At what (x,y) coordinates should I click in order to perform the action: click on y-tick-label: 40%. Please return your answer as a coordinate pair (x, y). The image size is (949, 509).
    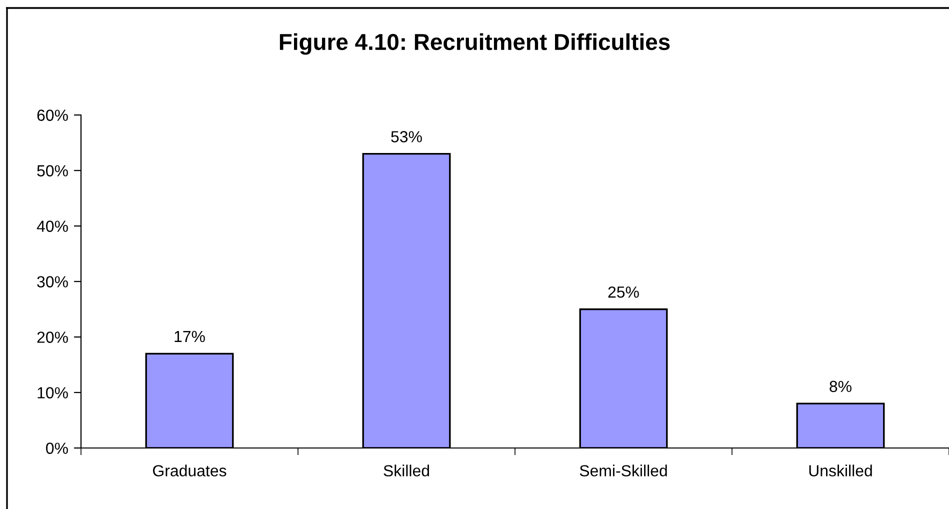
    Looking at the image, I should click on (52, 226).